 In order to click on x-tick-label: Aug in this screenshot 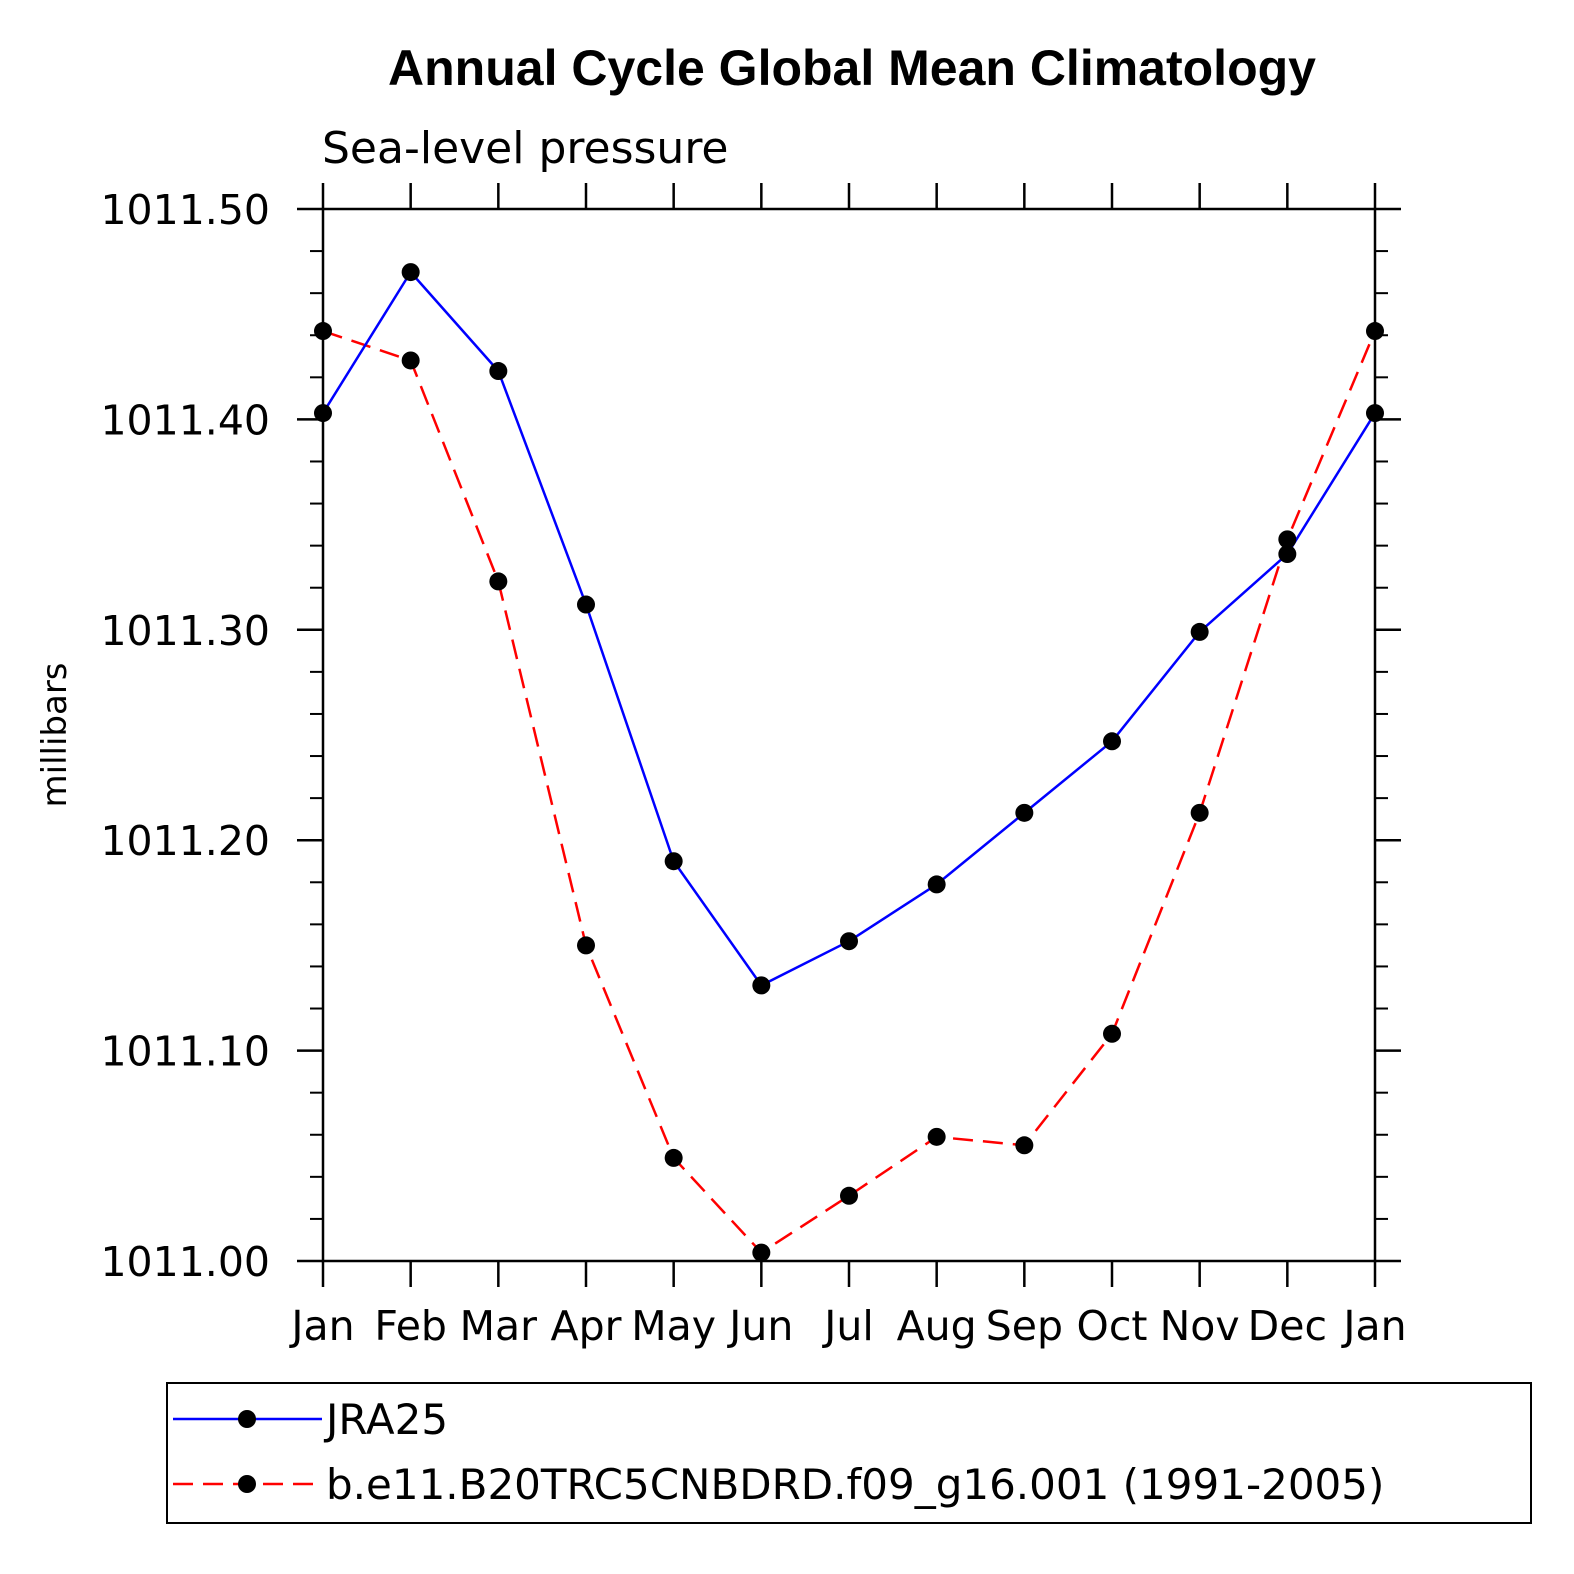, I will do `click(937, 1326)`.